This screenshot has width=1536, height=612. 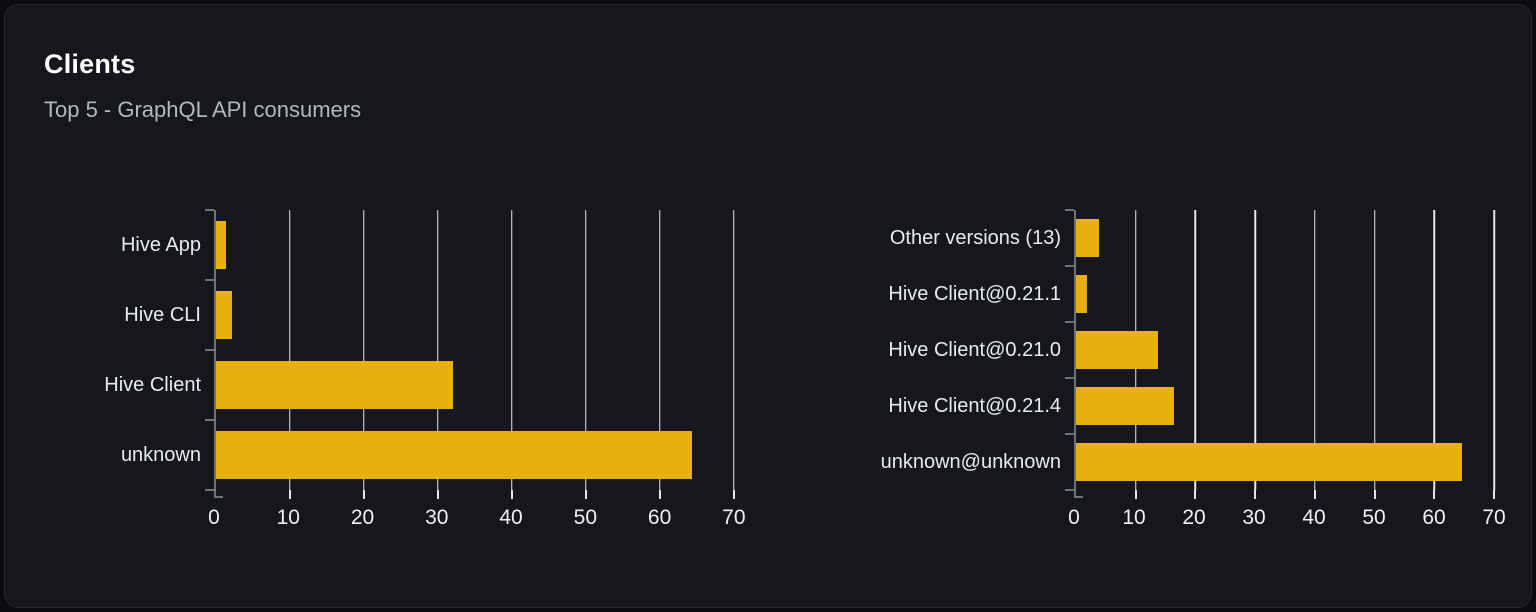 I want to click on category-label: unknown, so click(x=160, y=454).